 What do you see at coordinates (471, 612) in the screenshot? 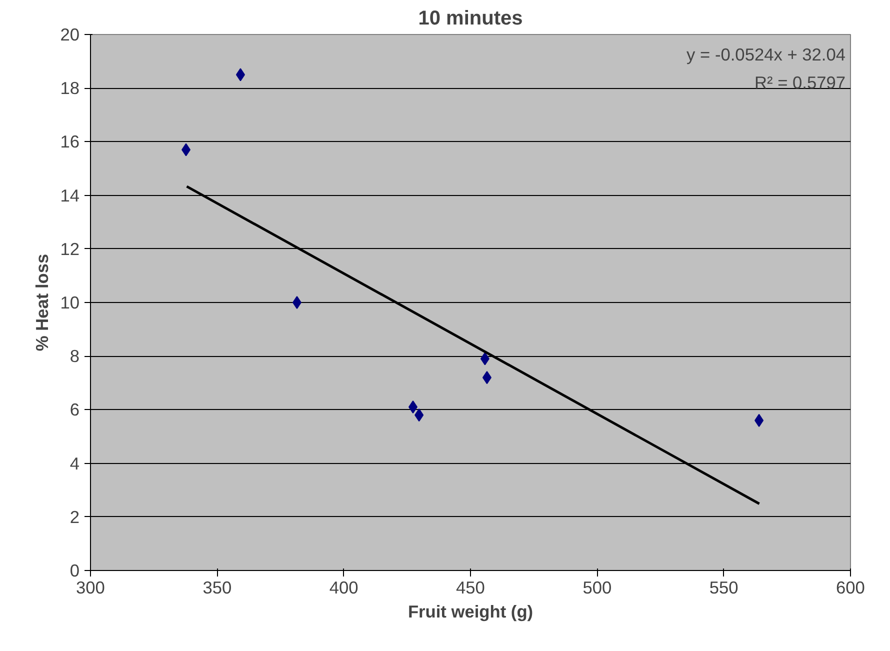
I see `x-axis-title: Fruit weight (g)` at bounding box center [471, 612].